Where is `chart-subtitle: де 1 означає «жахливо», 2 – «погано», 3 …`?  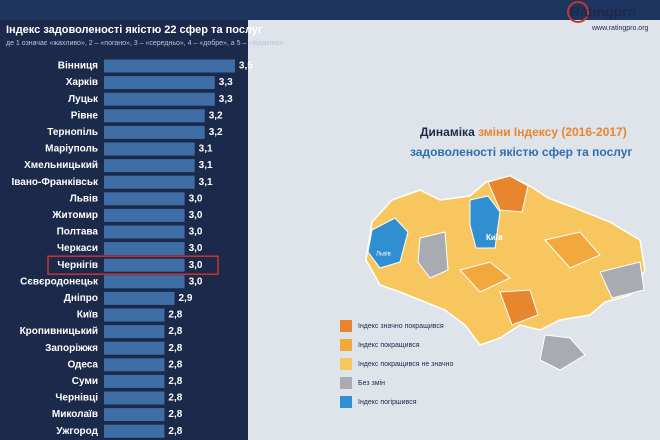 chart-subtitle: де 1 означає «жахливо», 2 – «погано», 3 … is located at coordinates (145, 43).